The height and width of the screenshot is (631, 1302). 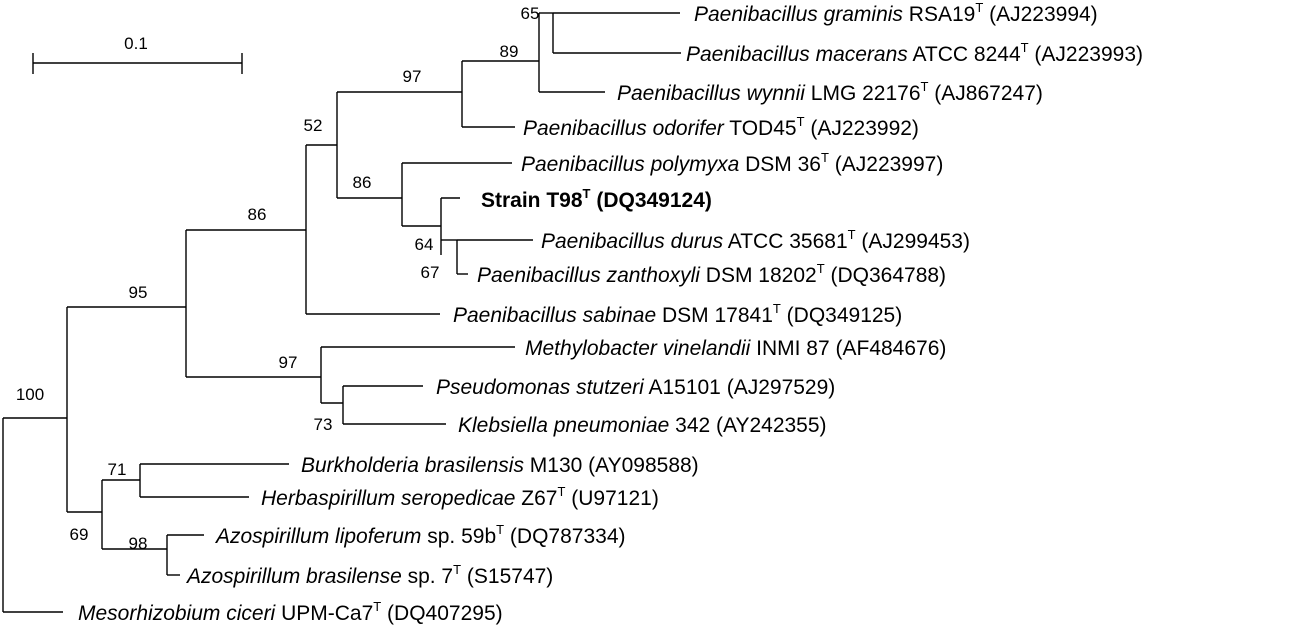 I want to click on taxon-label: Pseudomonas stutzeri A15101 (AJ297529), so click(x=635, y=387).